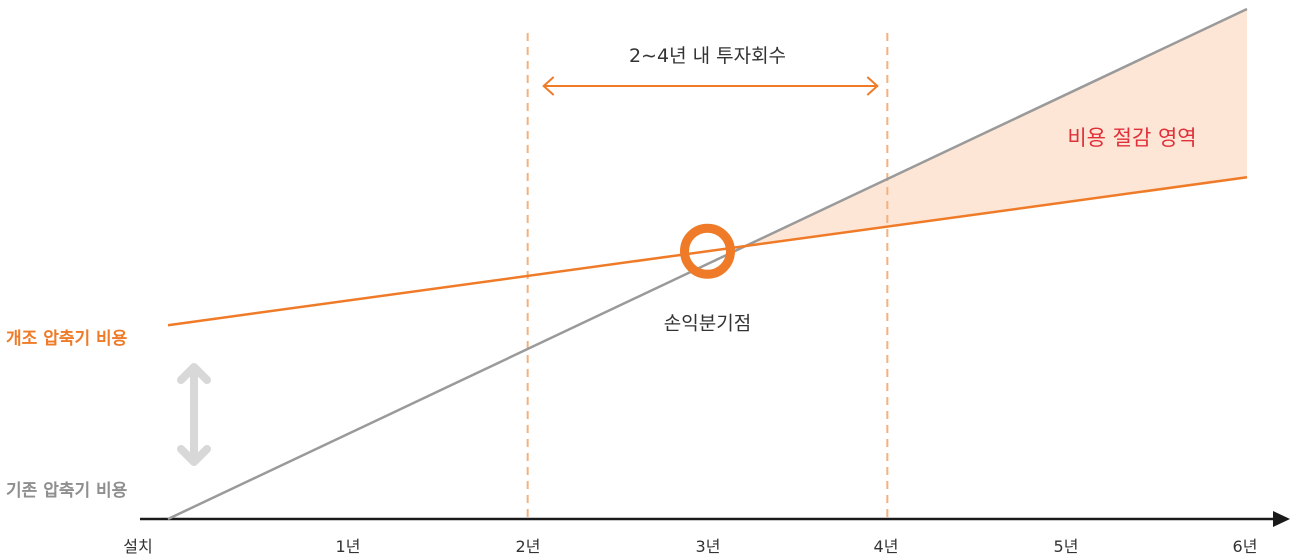 The image size is (1299, 558). What do you see at coordinates (137, 546) in the screenshot?
I see `x-tick-label: 설치` at bounding box center [137, 546].